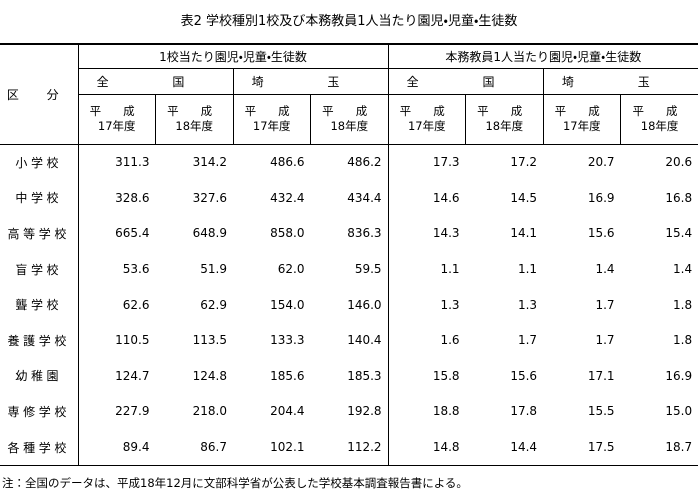  I want to click on region-header: 埼 玉, so click(310, 81).